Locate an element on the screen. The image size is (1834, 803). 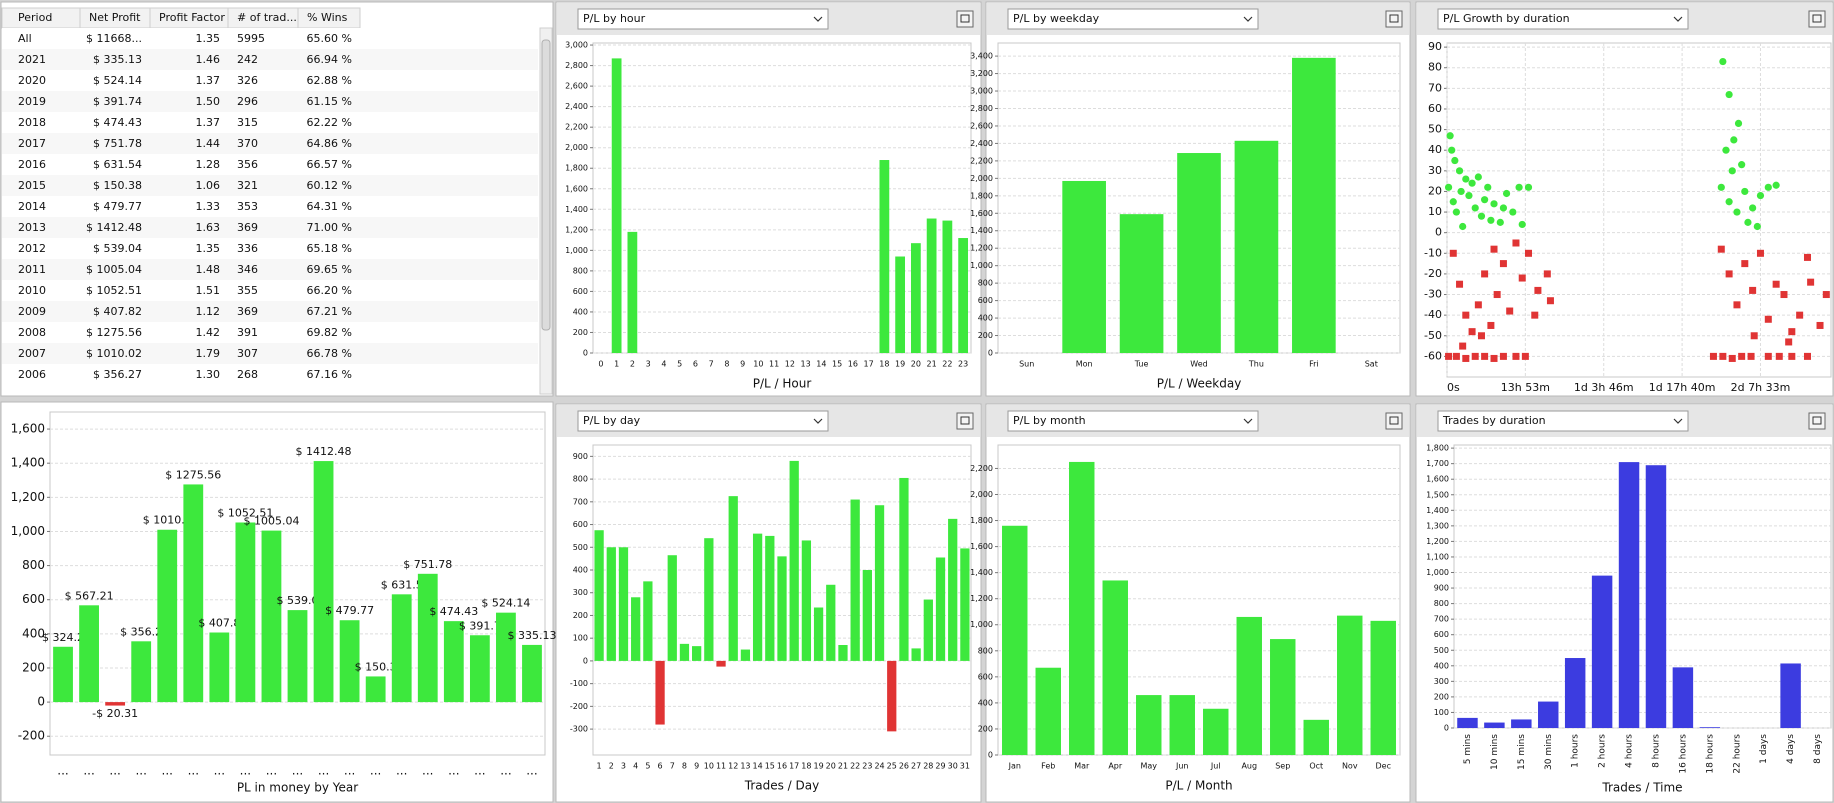
column-header: Profit Factor is located at coordinates (192, 17).